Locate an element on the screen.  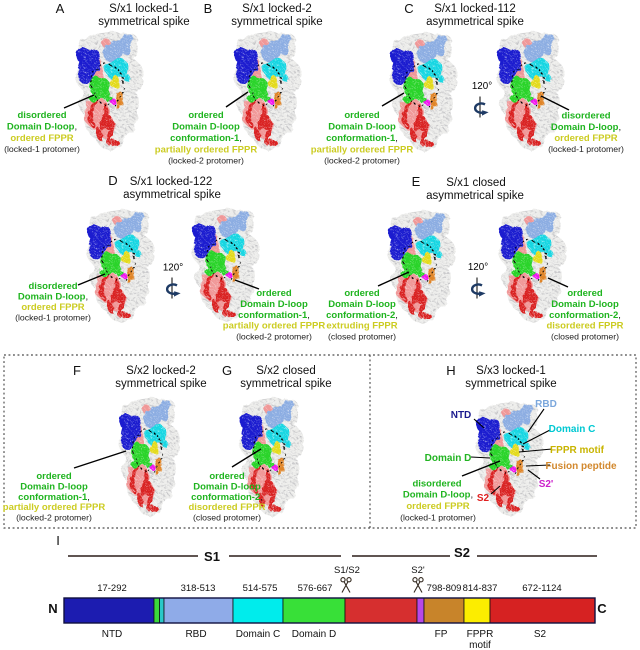
svg-text: S/x1 locked-112 is located at coordinates (475, 9).